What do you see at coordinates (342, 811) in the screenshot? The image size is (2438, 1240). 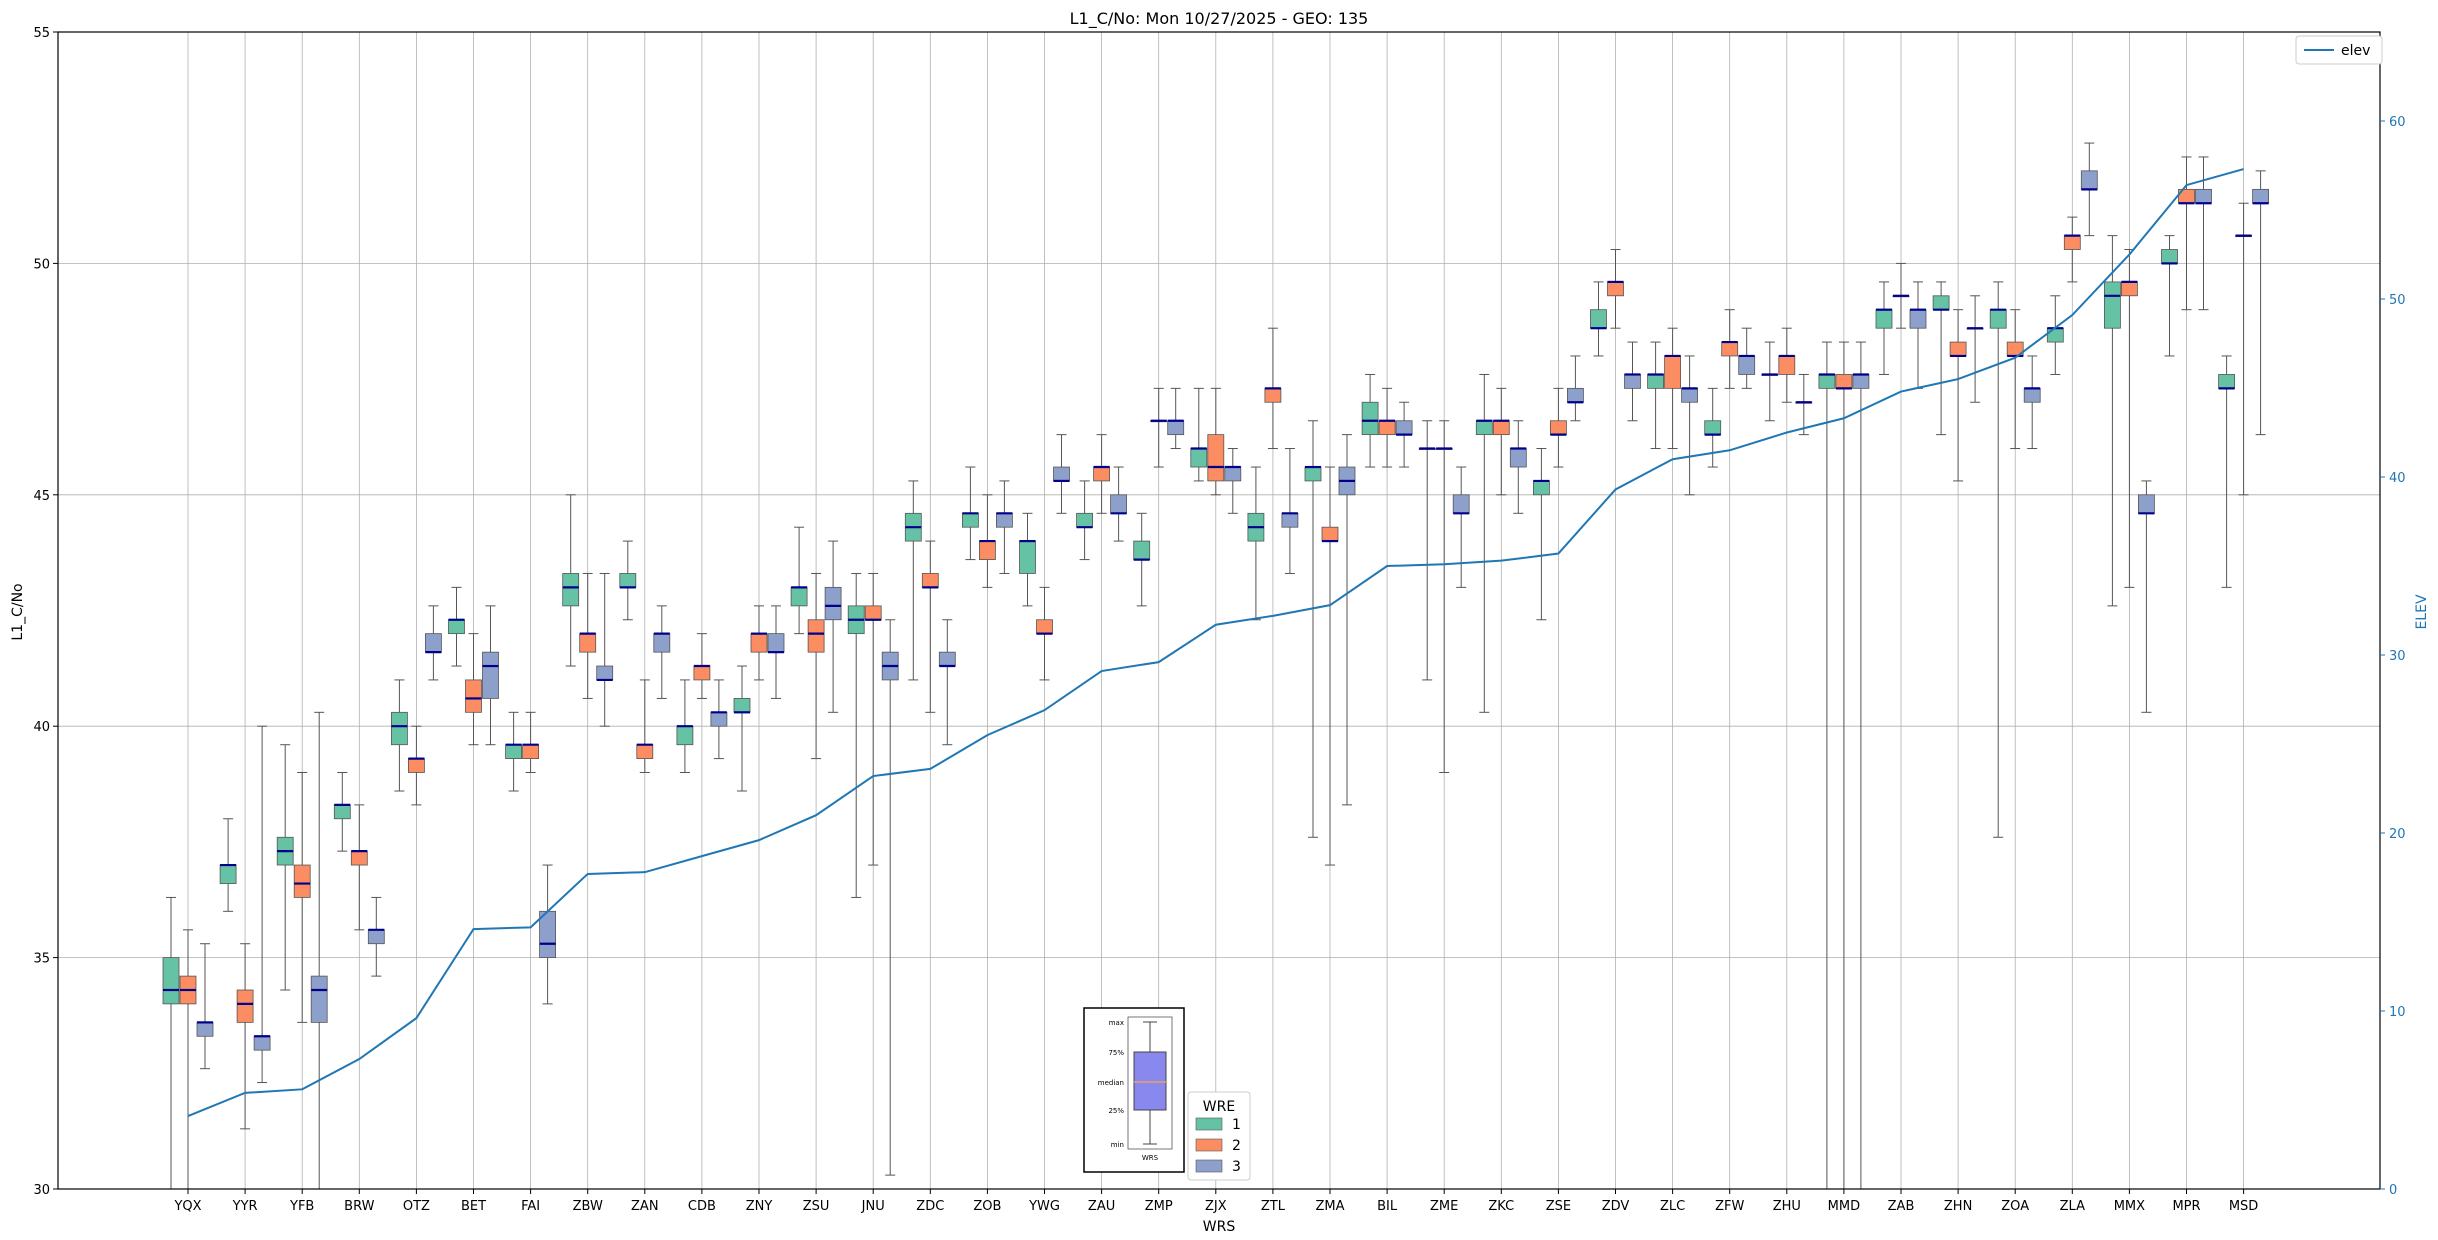 I see `box-plot-brw-wre1` at bounding box center [342, 811].